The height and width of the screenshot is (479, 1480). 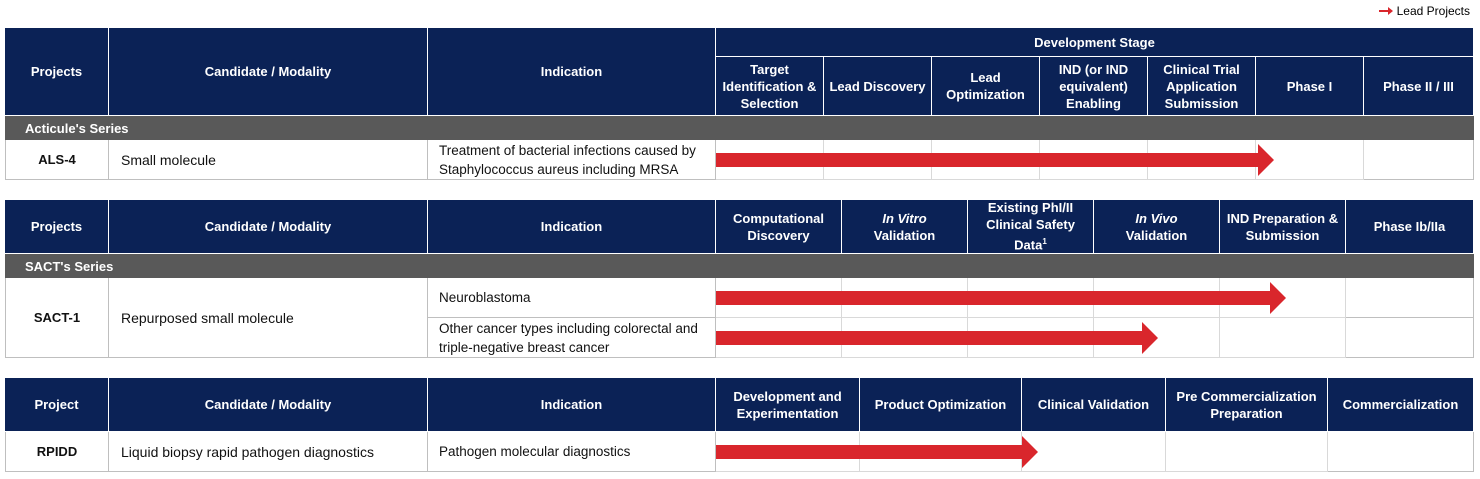 I want to click on stage-label: In Vivo Validation, so click(x=1156, y=227).